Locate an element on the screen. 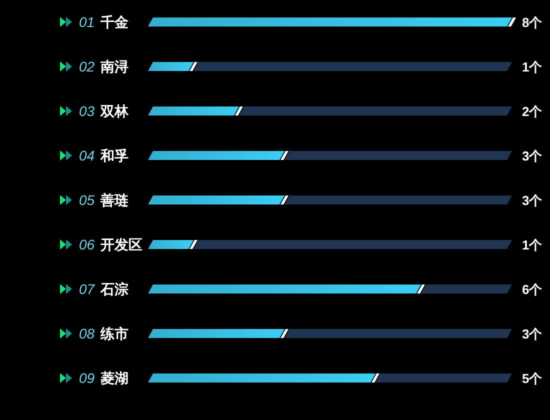 This screenshot has height=420, width=550. data-label: 6个 is located at coordinates (533, 289).